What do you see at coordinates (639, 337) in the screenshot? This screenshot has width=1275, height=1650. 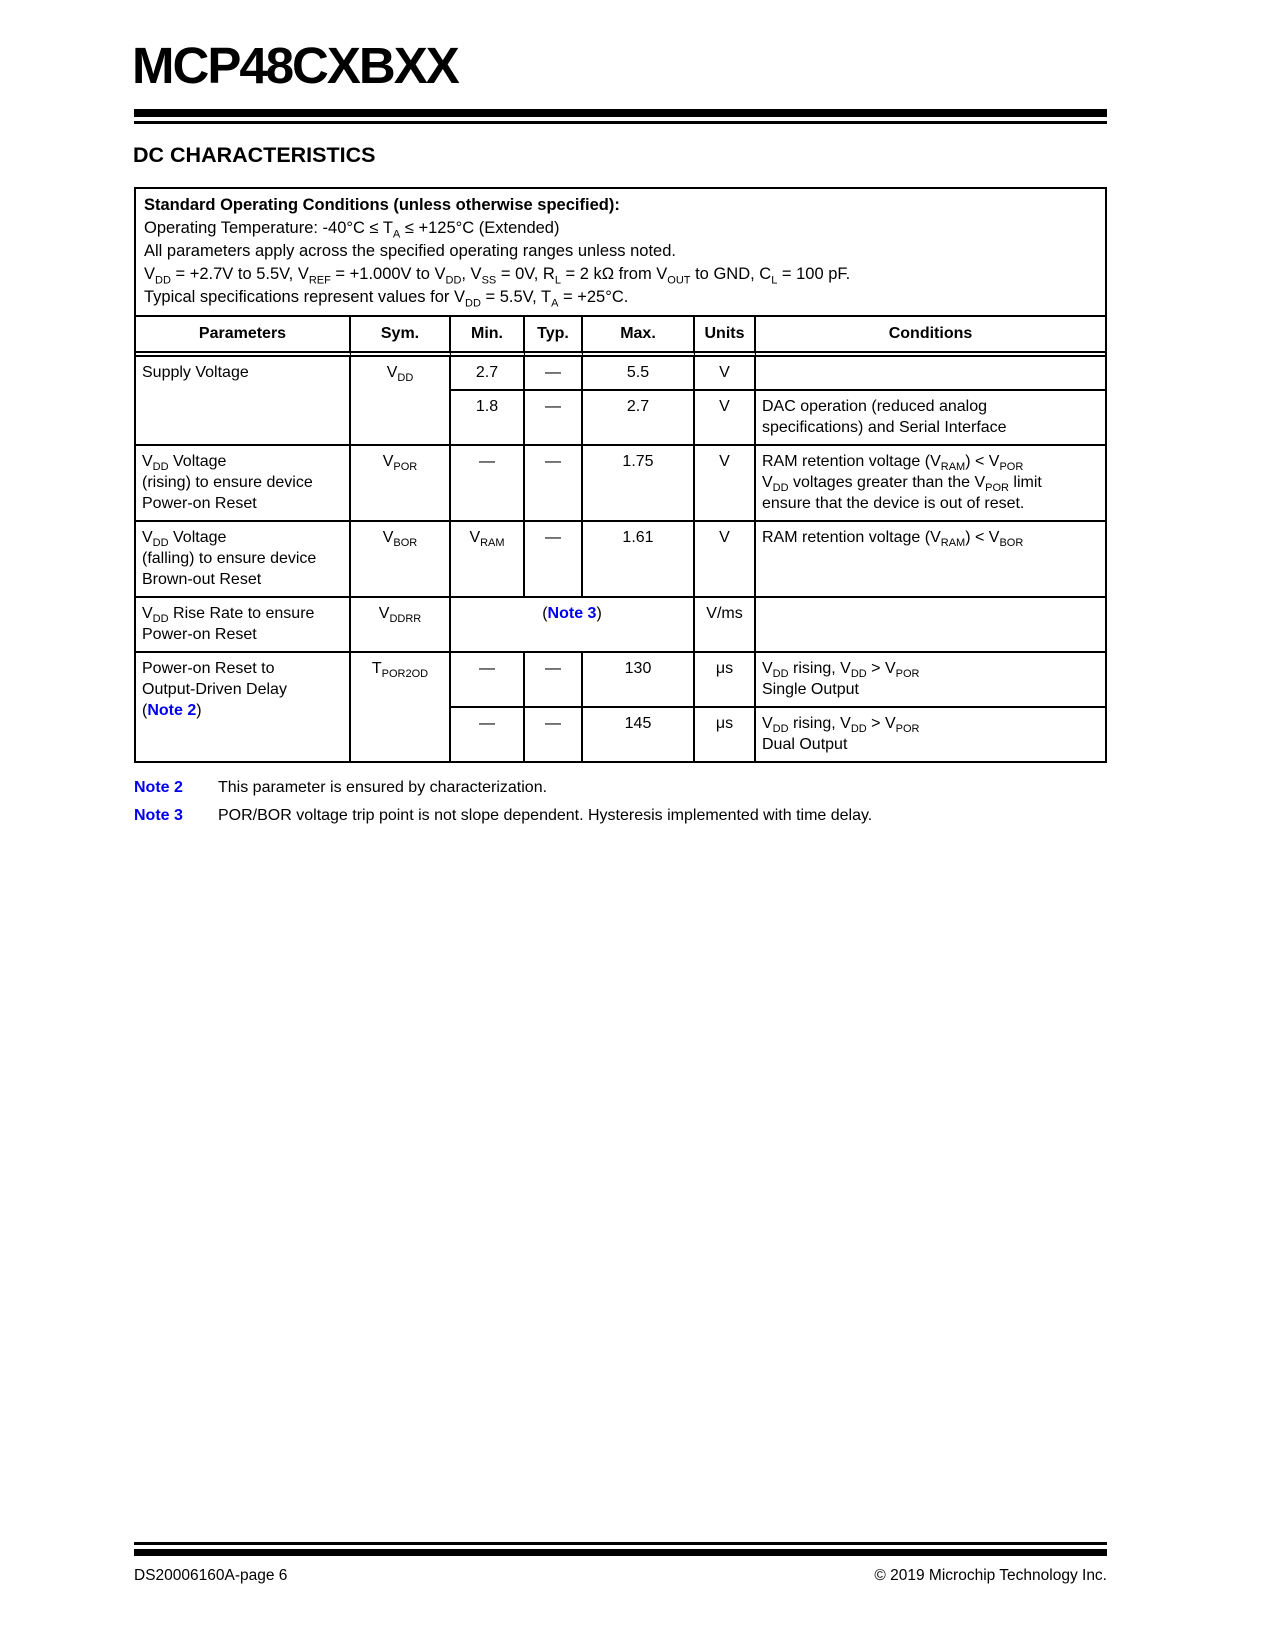 I see `col-header-max: Max.` at bounding box center [639, 337].